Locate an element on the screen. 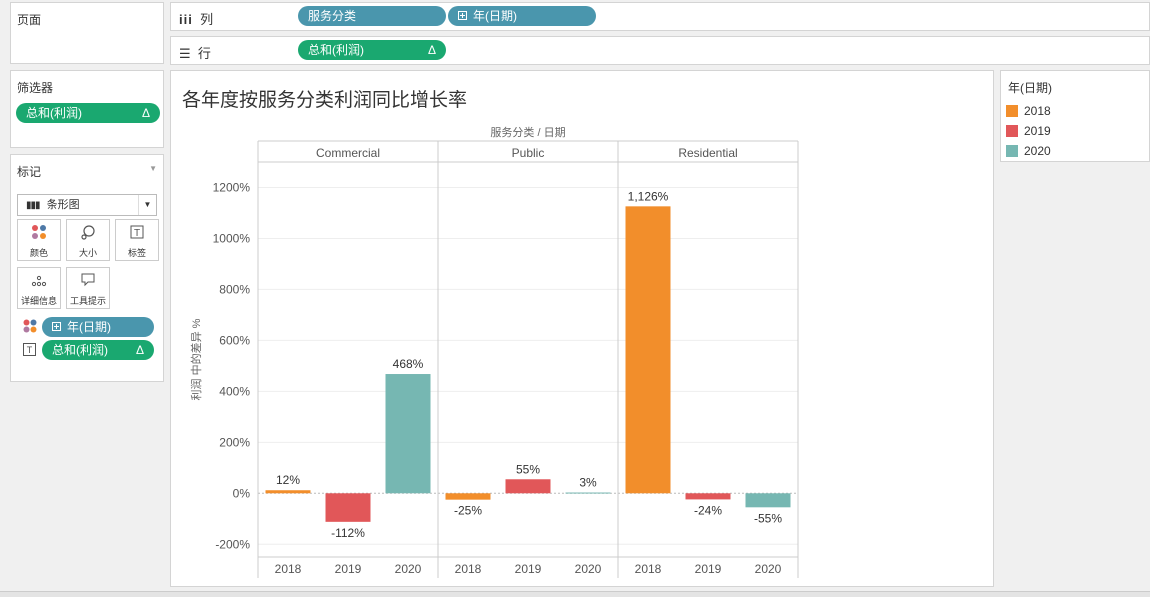  pages-title: 页面 is located at coordinates (29, 20).